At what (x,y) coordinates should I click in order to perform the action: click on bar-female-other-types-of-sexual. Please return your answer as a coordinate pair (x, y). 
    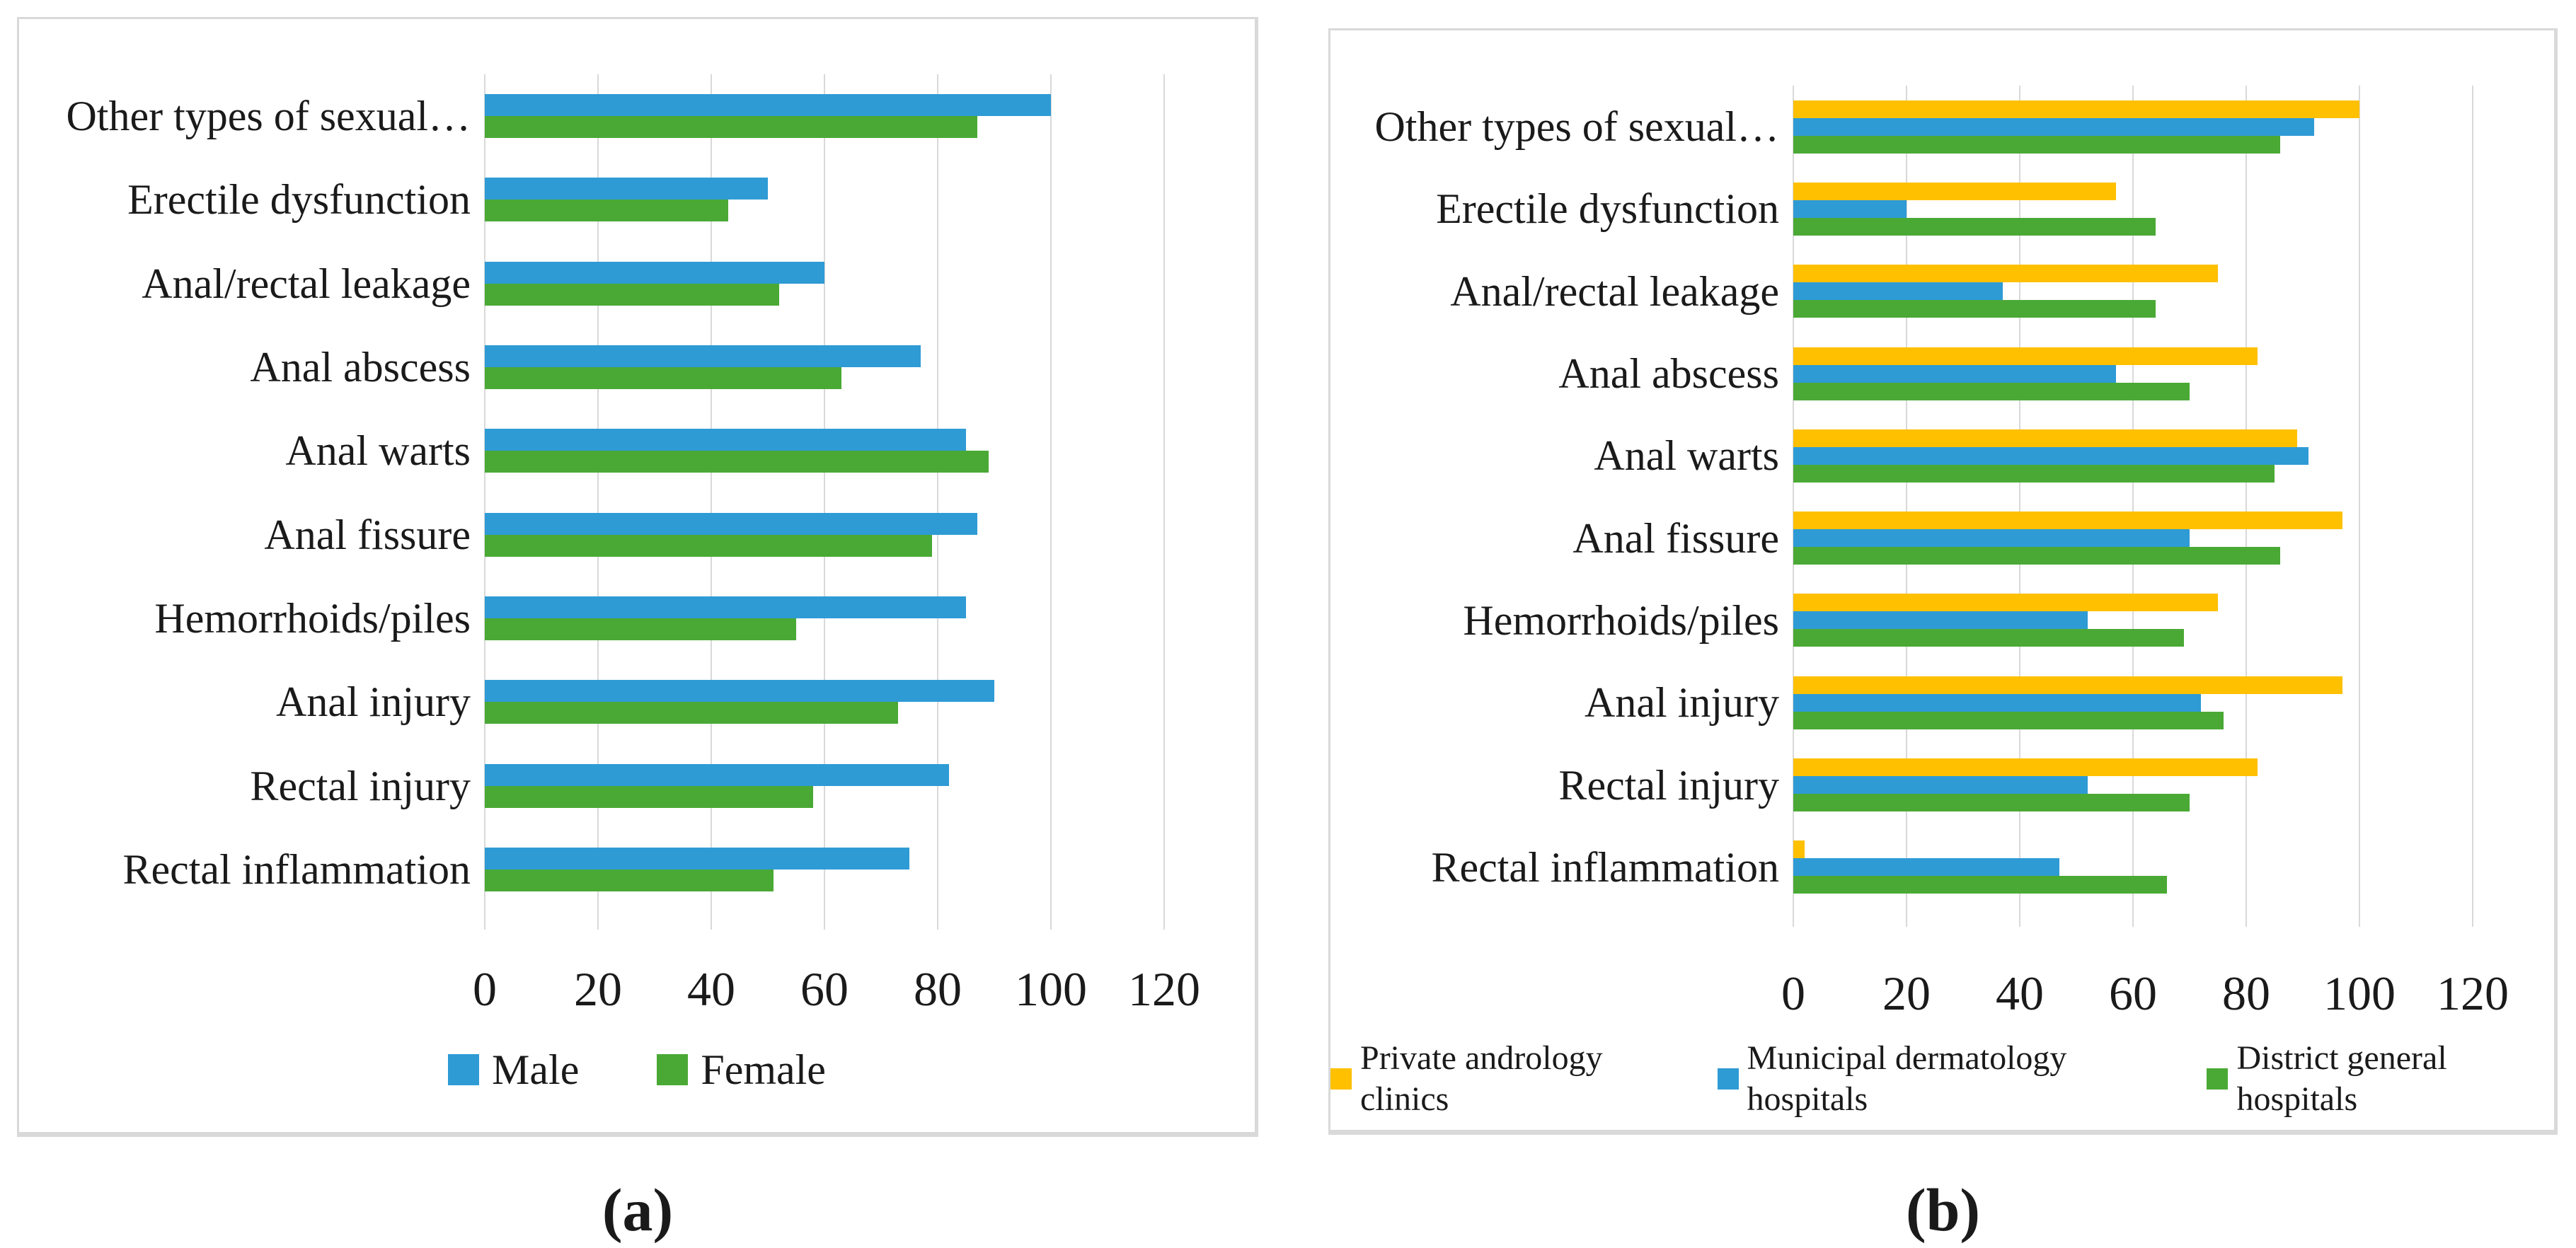
    Looking at the image, I should click on (731, 127).